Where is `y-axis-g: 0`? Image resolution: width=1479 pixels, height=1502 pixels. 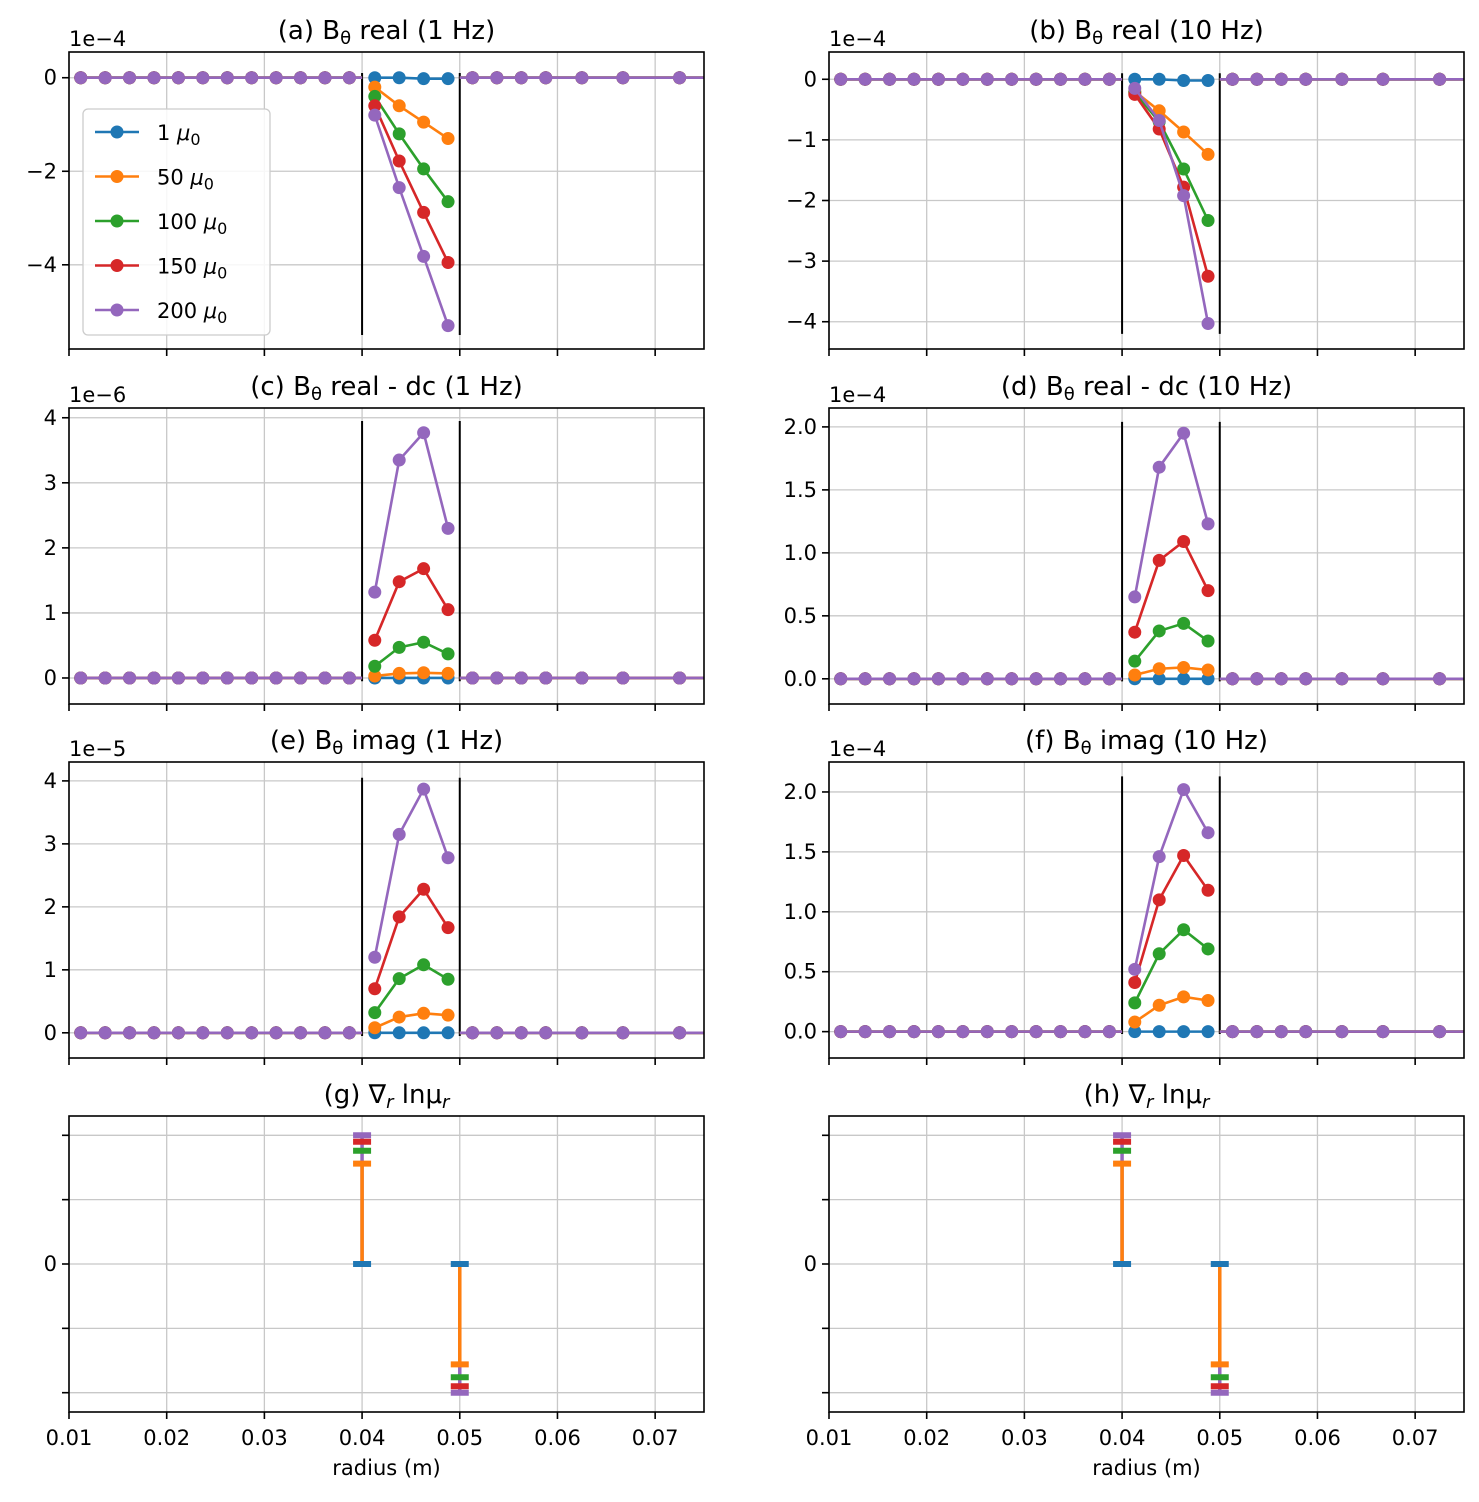 y-axis-g: 0 is located at coordinates (56, 1264).